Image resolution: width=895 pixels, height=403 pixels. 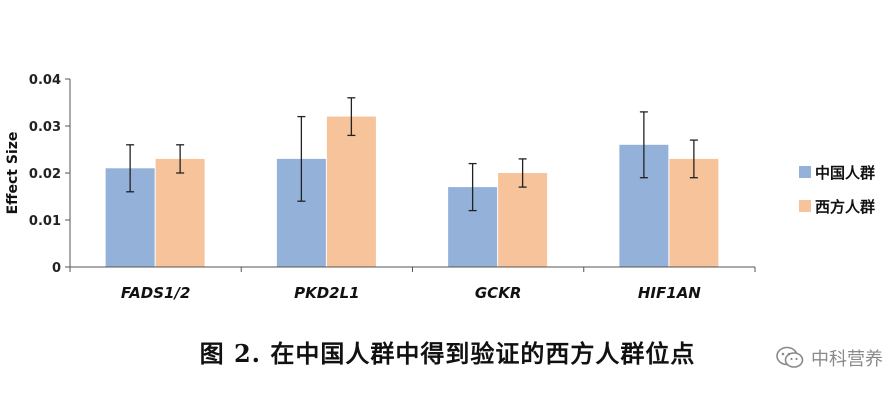 What do you see at coordinates (790, 357) in the screenshot?
I see `wechat-icon` at bounding box center [790, 357].